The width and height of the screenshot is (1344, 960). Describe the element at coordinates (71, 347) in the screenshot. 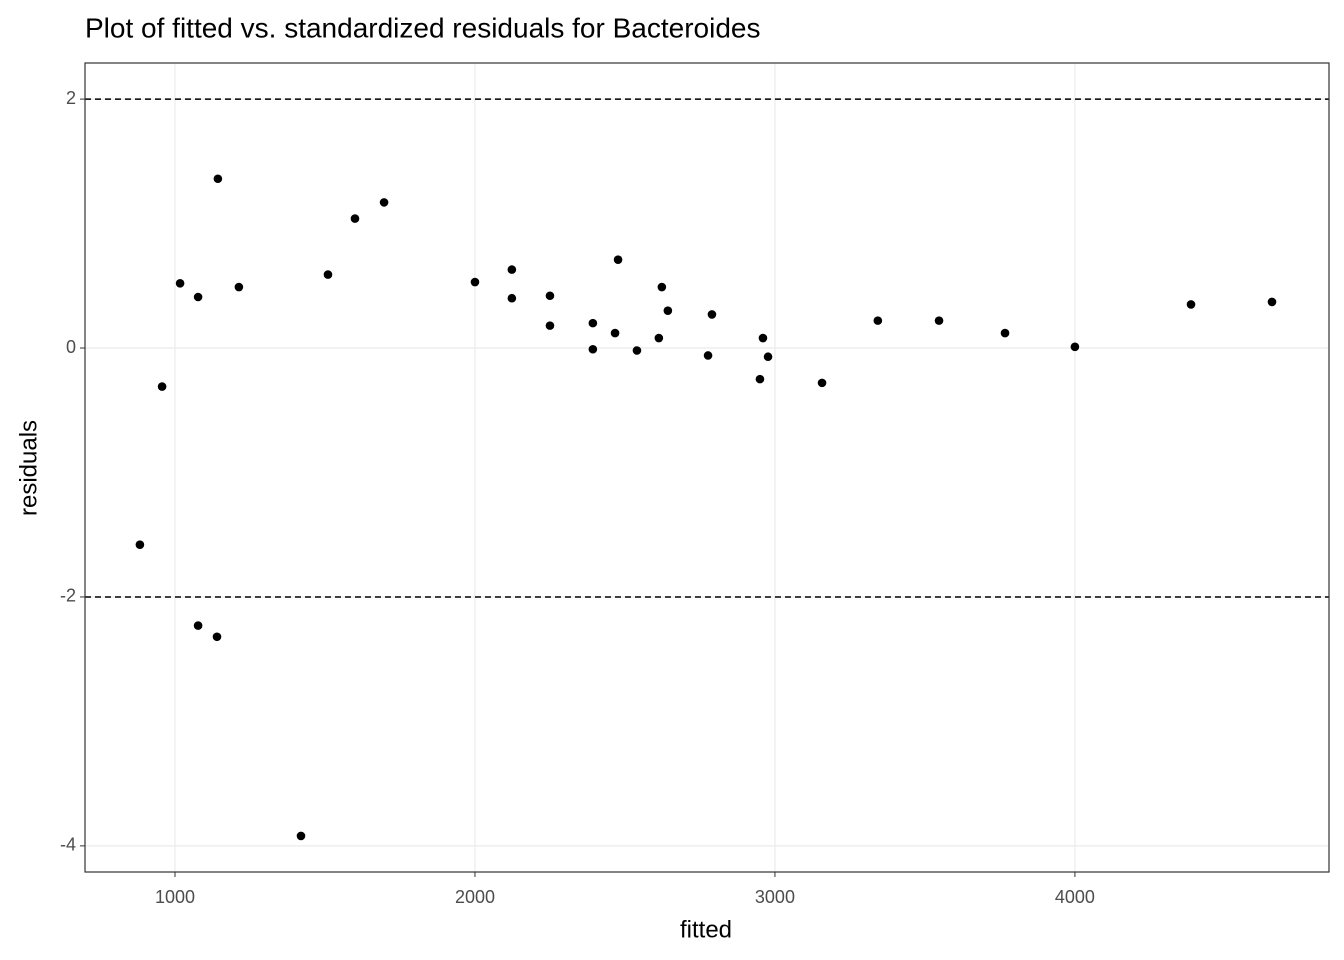

I see `y-tick-label: 0` at that location.